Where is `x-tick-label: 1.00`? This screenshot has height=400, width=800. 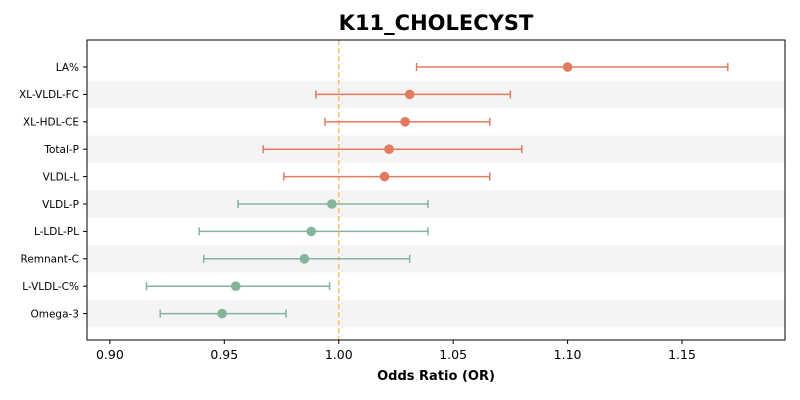
x-tick-label: 1.00 is located at coordinates (339, 354).